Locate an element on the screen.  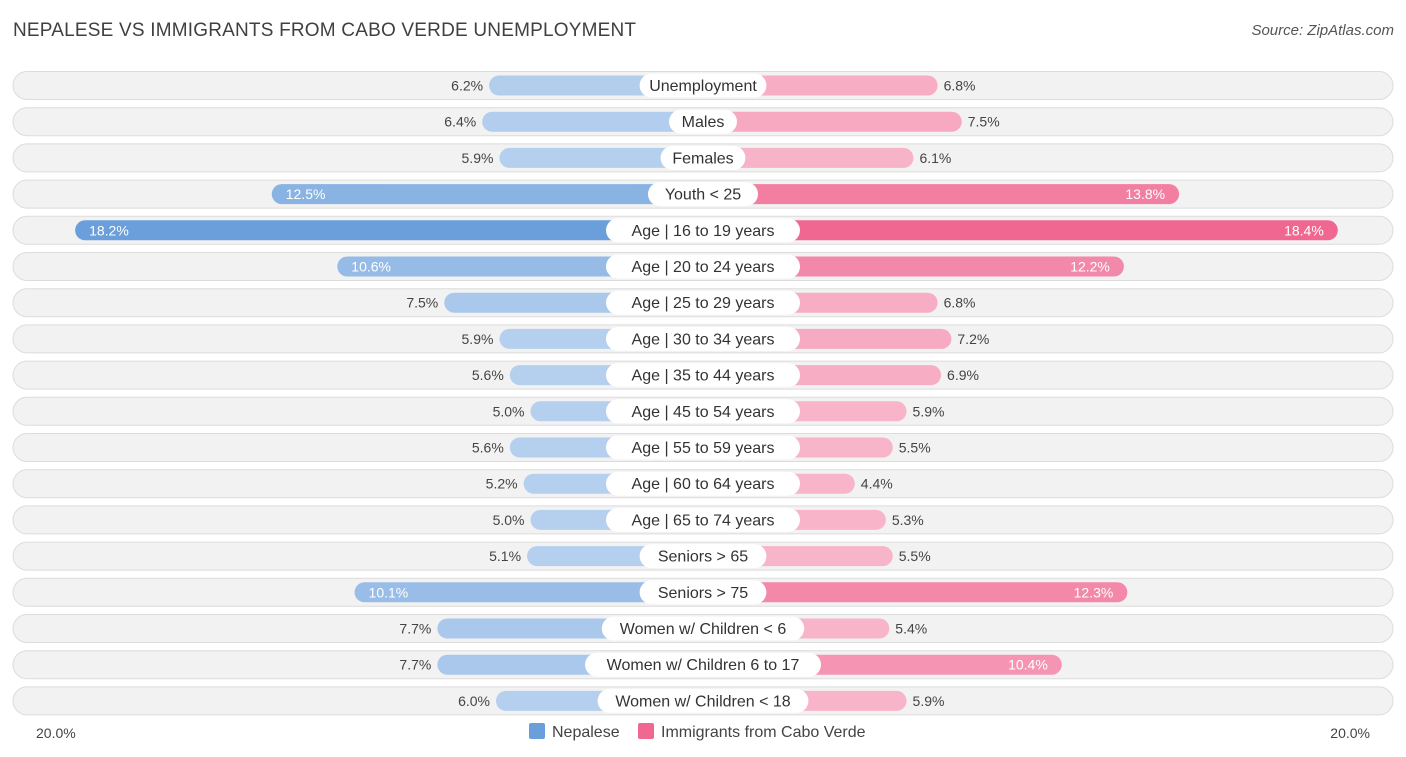
chart-row: Age | 60 to 64 years 5.2% 4.4% is located at coordinates (703, 484).